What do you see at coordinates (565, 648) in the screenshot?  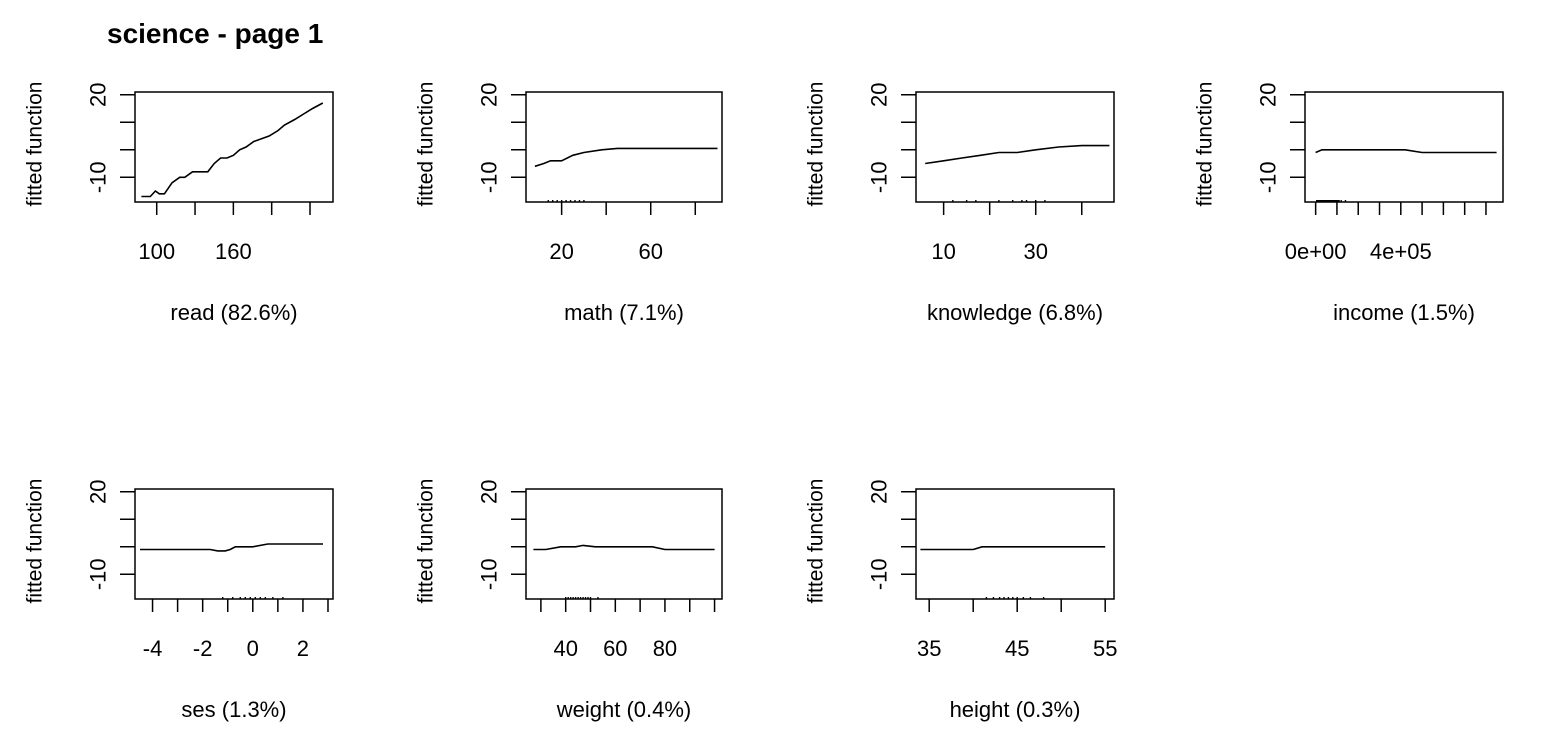 I see `x-tick-label: 40` at bounding box center [565, 648].